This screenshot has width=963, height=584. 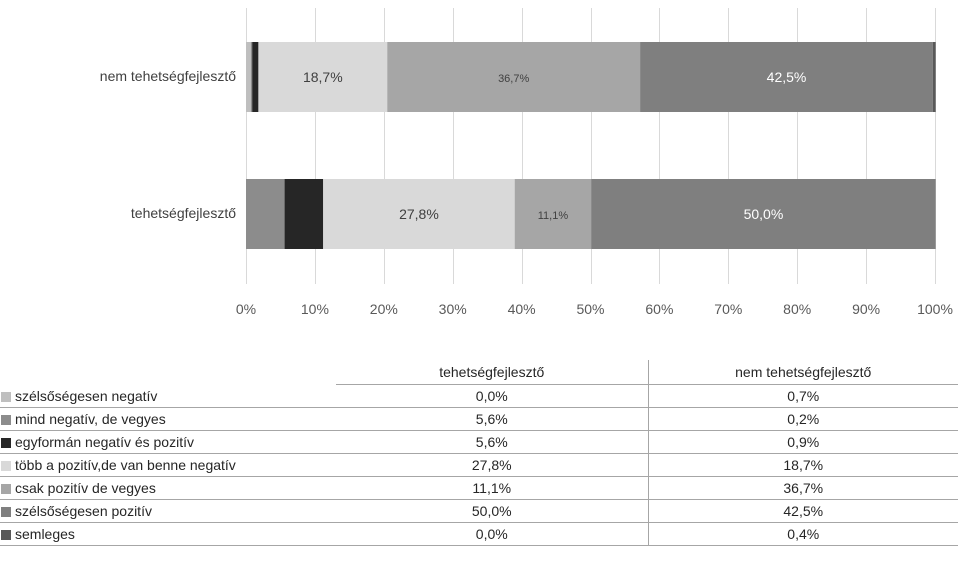 What do you see at coordinates (492, 372) in the screenshot?
I see `table-header-tehetsegfejleszto: tehetségfejlesztő` at bounding box center [492, 372].